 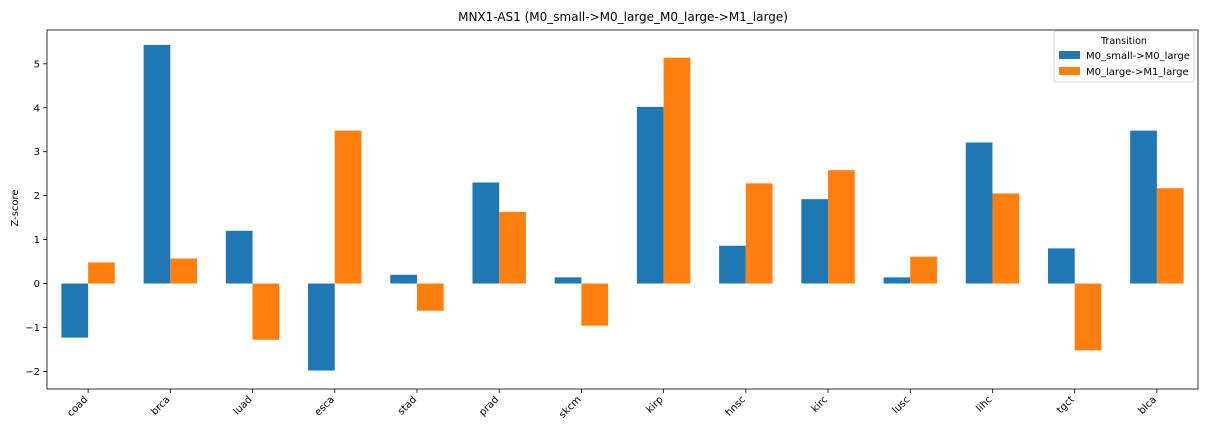 I want to click on x-tick-label-kirc: kirc, so click(x=820, y=404).